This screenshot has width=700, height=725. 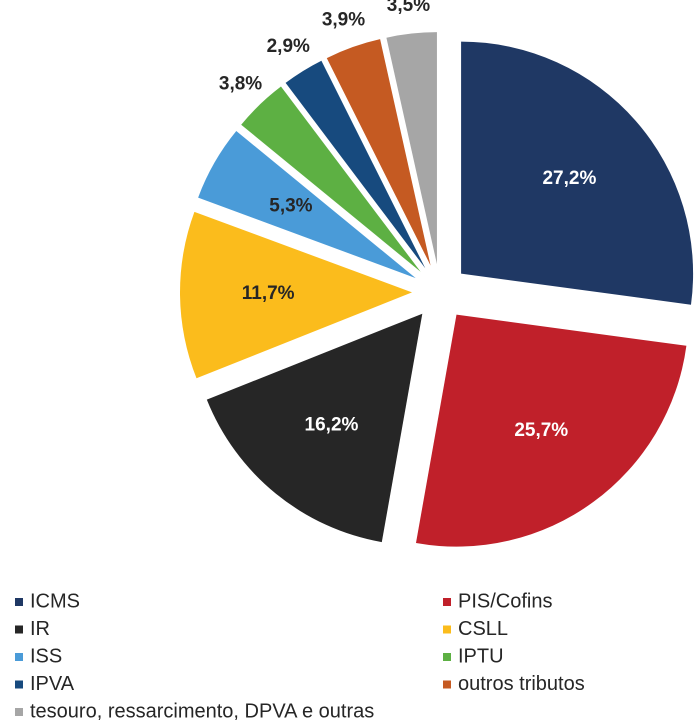 I want to click on data-label: 11,7%, so click(x=268, y=293).